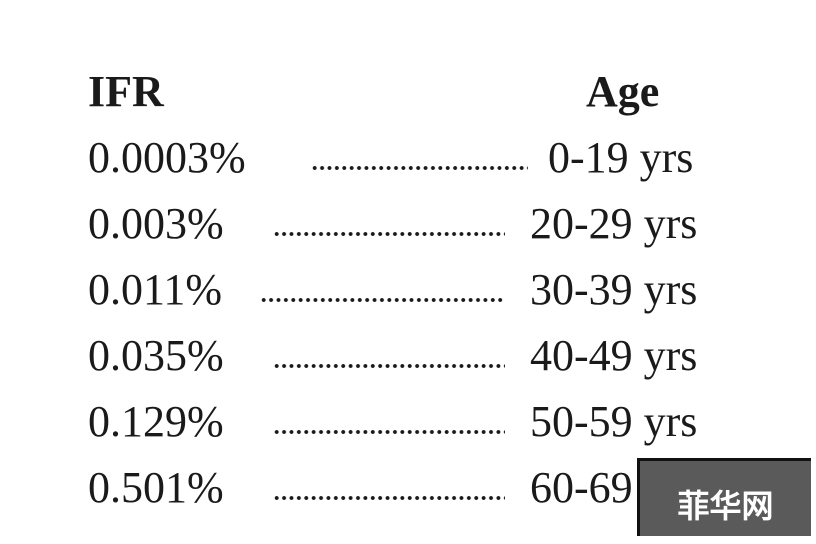  I want to click on ifr-value: 0.129%, so click(156, 421).